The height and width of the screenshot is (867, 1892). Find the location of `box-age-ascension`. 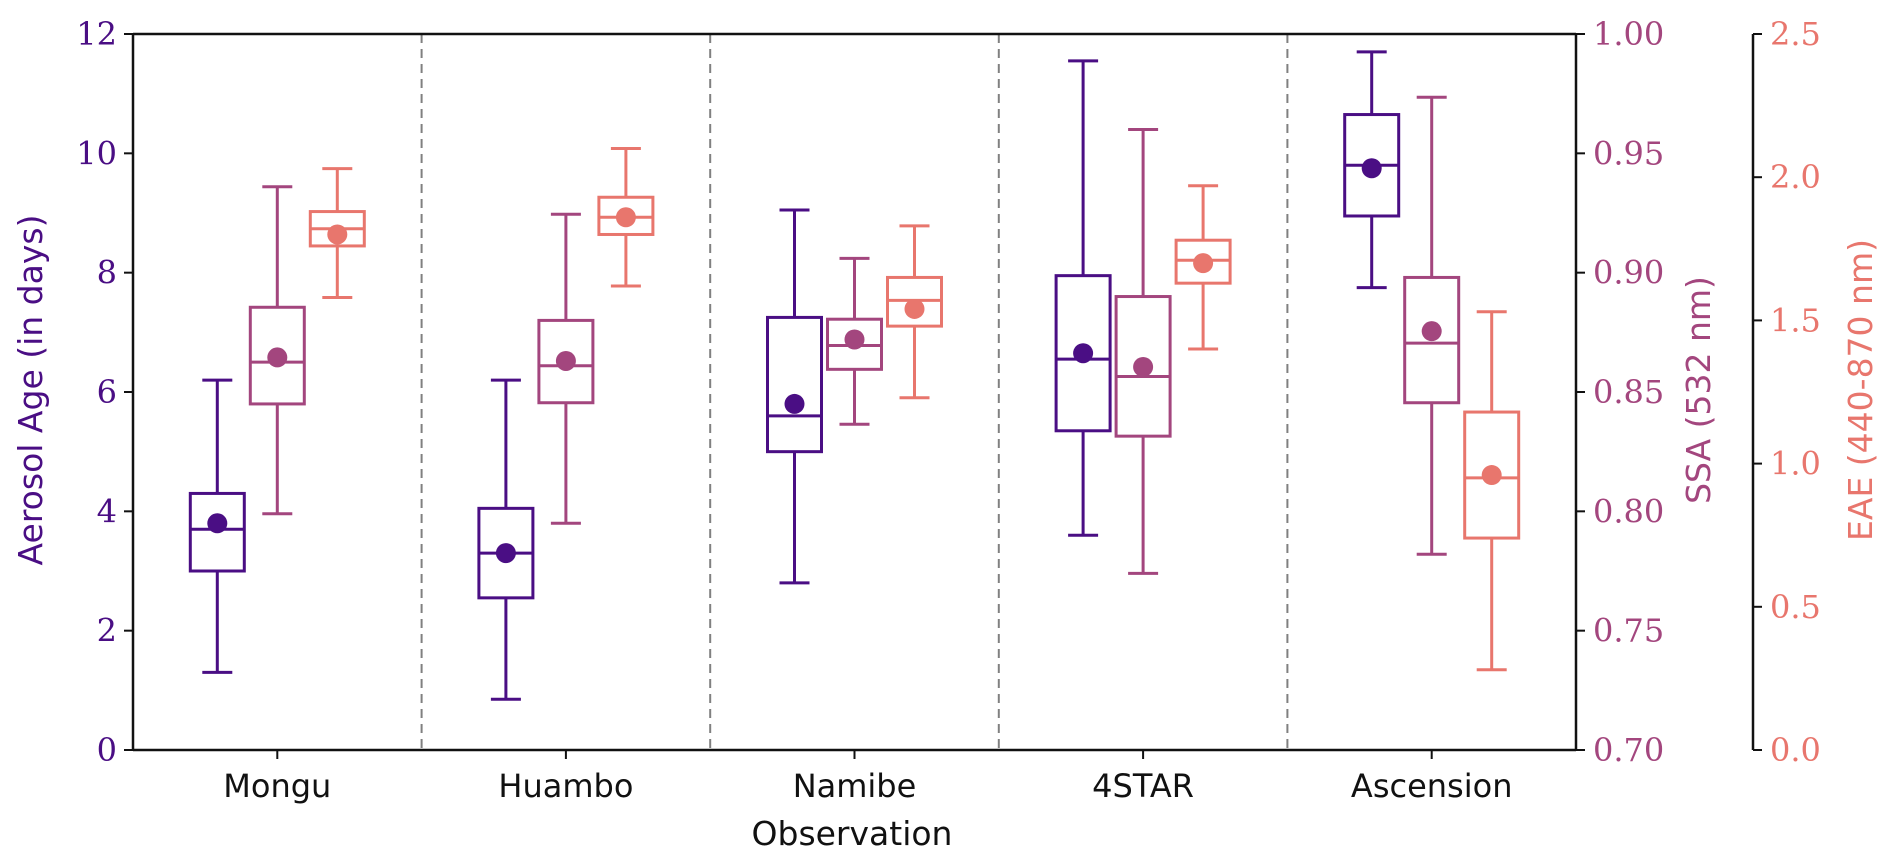

box-age-ascension is located at coordinates (1372, 170).